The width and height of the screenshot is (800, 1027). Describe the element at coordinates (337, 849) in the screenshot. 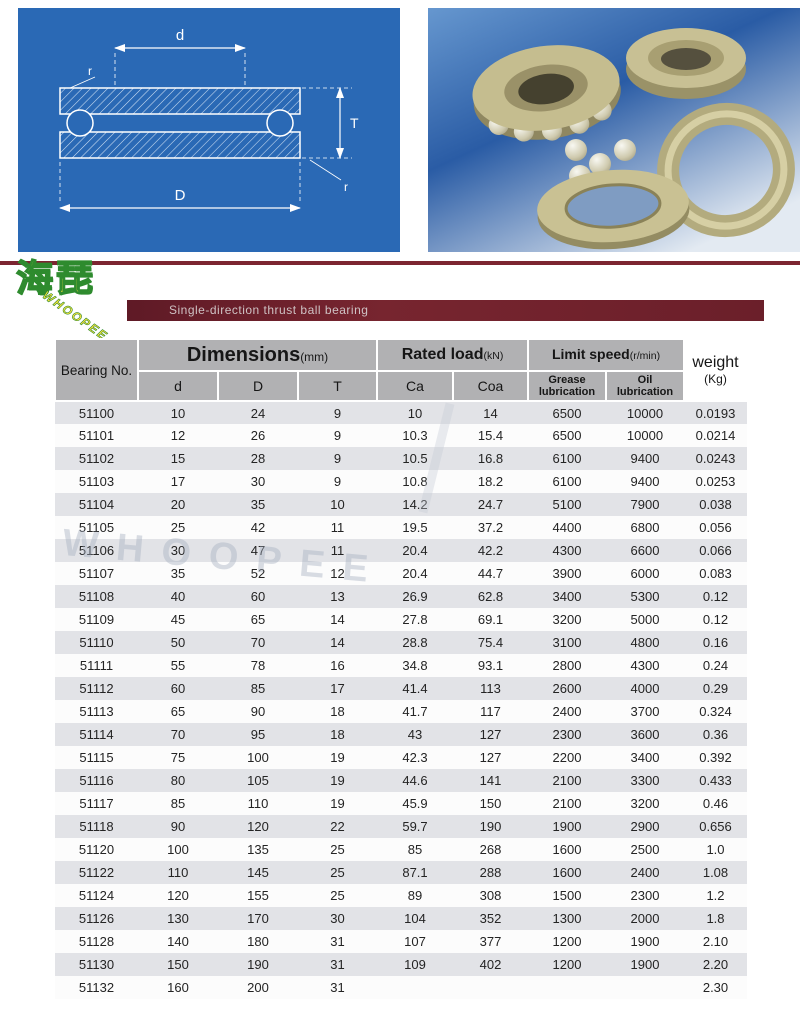

I see `table-cell: 25` at that location.